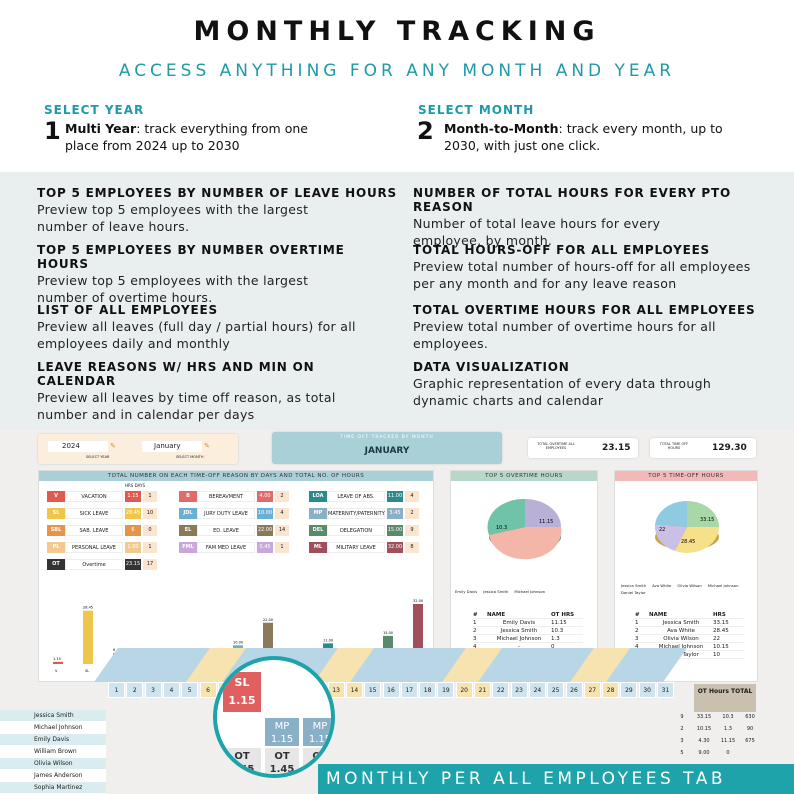 The image size is (794, 794). What do you see at coordinates (387, 451) in the screenshot?
I see `tracker-month: JANUARY` at bounding box center [387, 451].